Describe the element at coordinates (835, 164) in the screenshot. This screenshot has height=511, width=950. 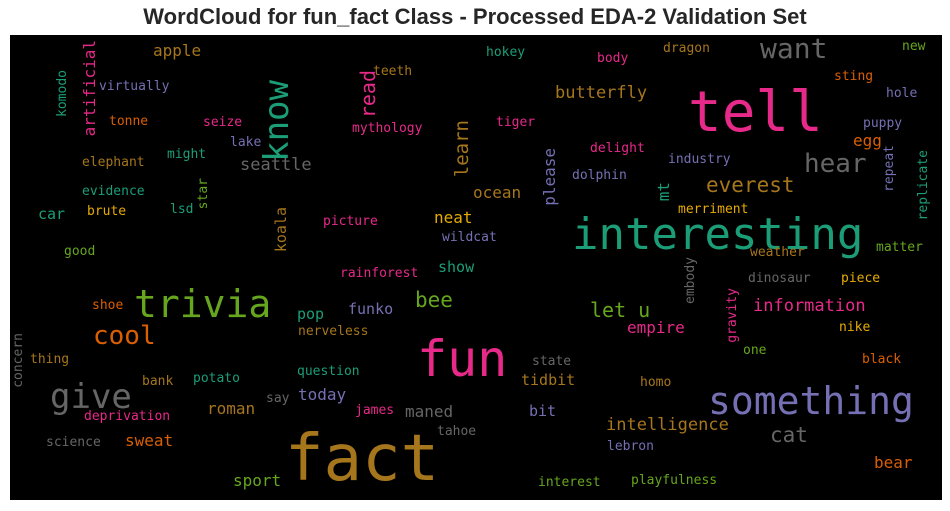
I see `word-hear: hear` at that location.